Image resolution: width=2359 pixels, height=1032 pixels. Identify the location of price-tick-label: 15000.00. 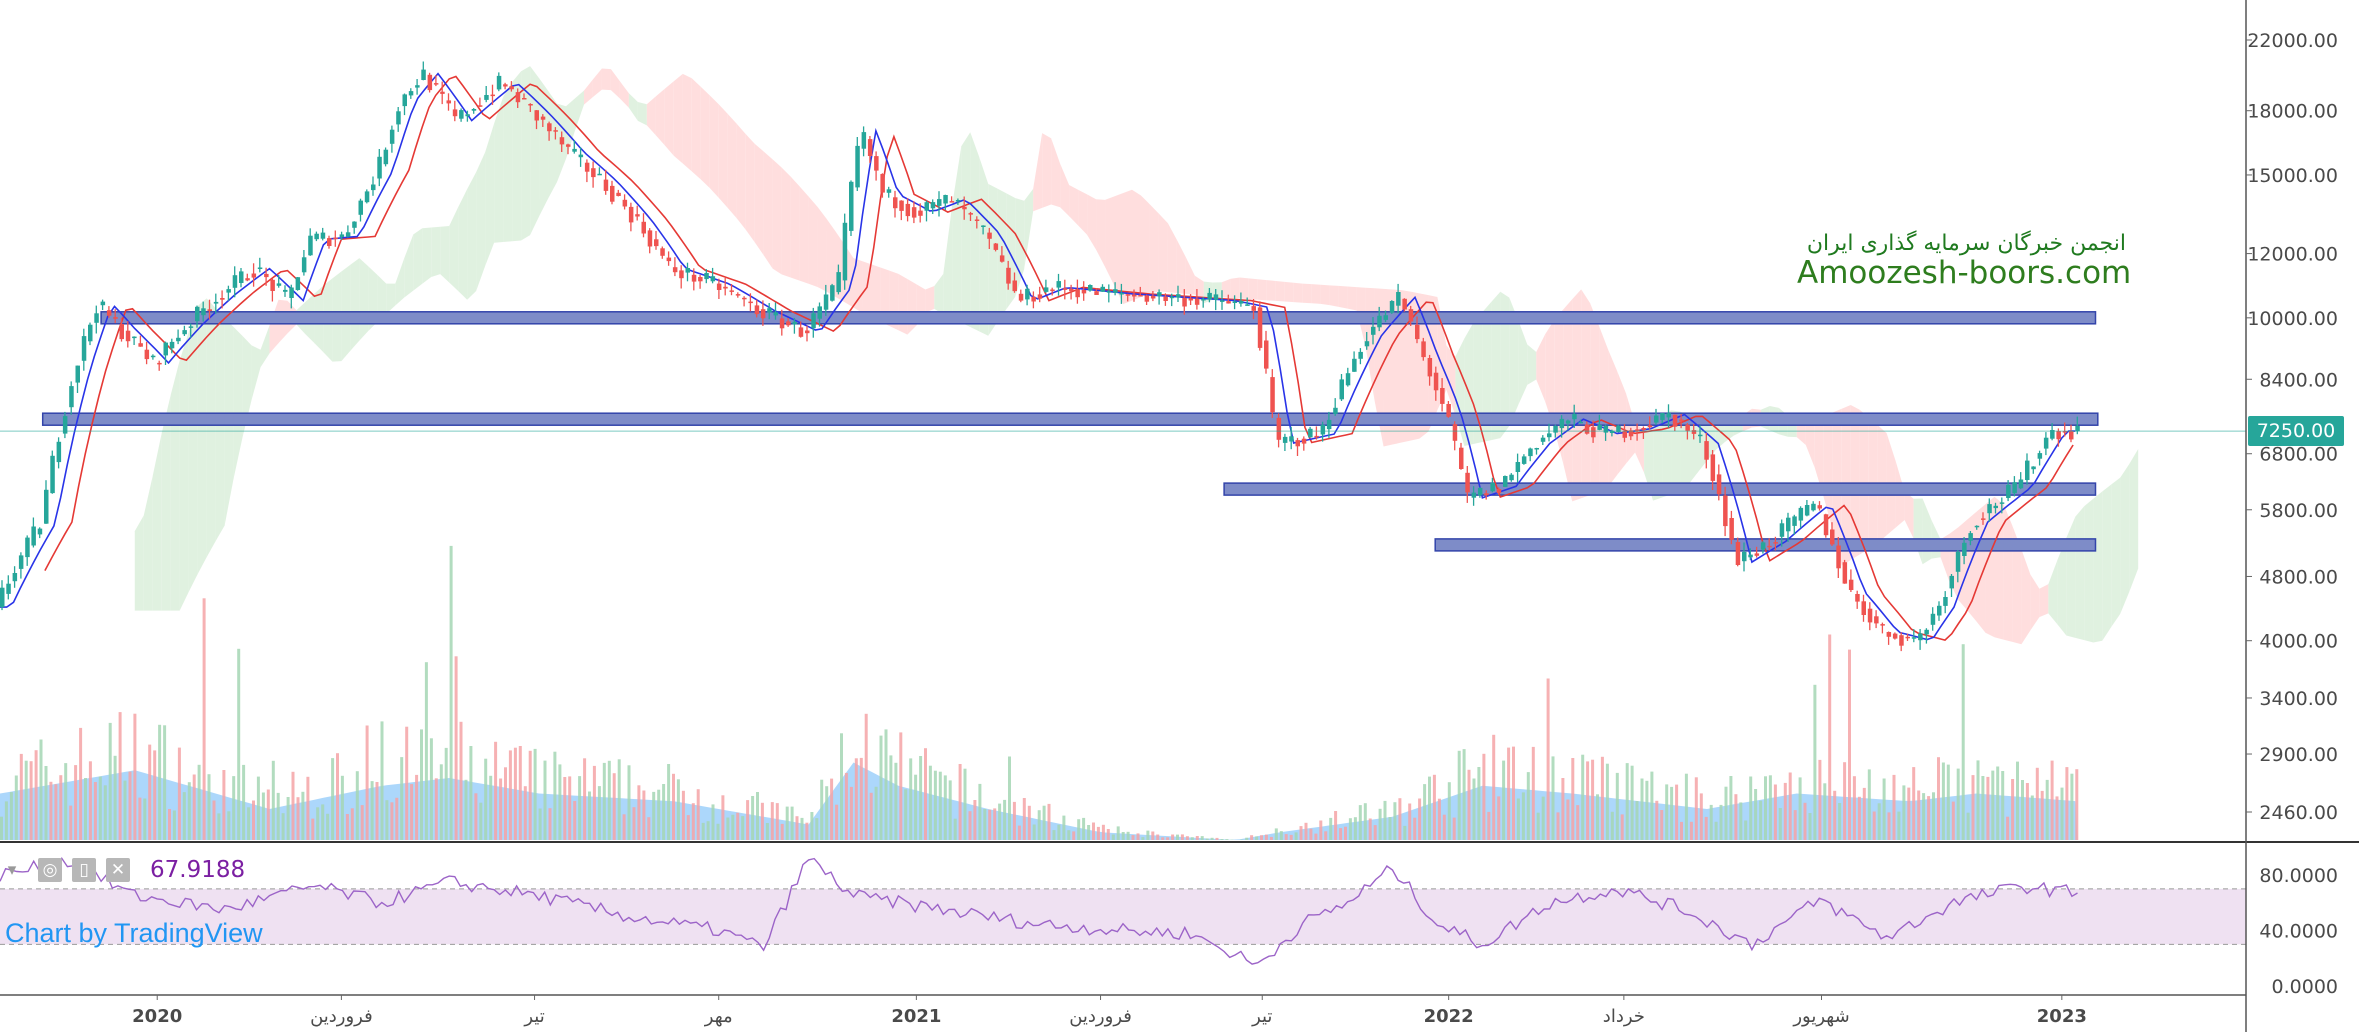
(2292, 176).